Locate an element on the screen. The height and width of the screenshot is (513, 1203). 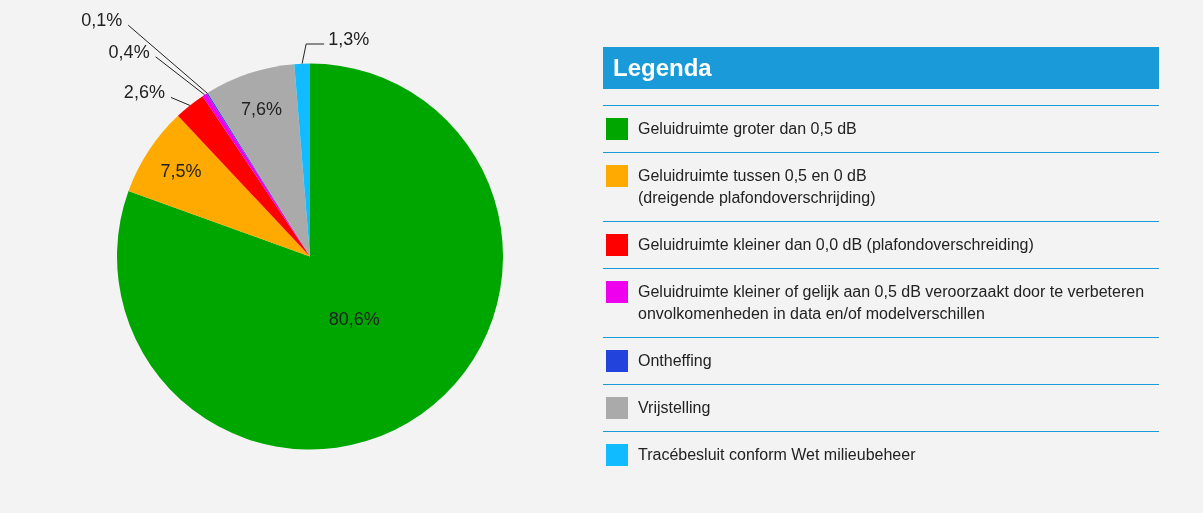
data-label: 2,6% is located at coordinates (144, 92).